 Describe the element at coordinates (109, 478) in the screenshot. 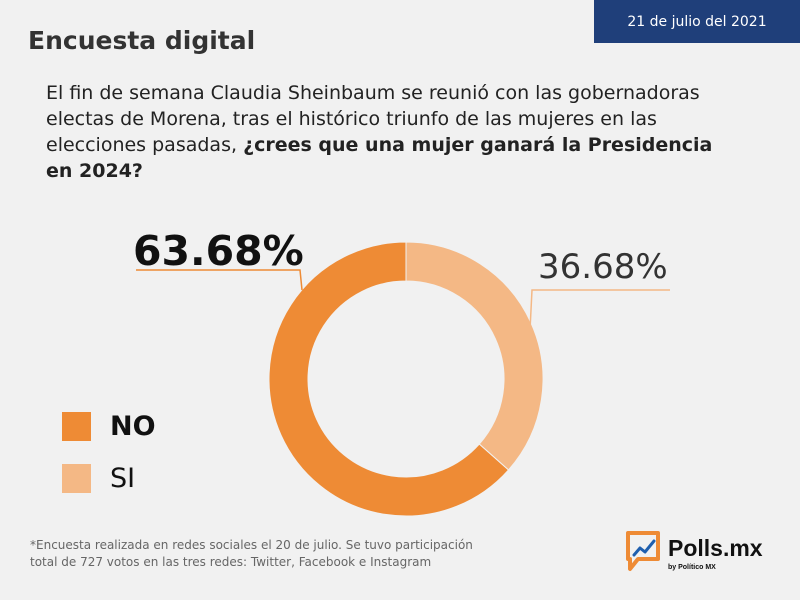

I see `legend-item-si: SI` at that location.